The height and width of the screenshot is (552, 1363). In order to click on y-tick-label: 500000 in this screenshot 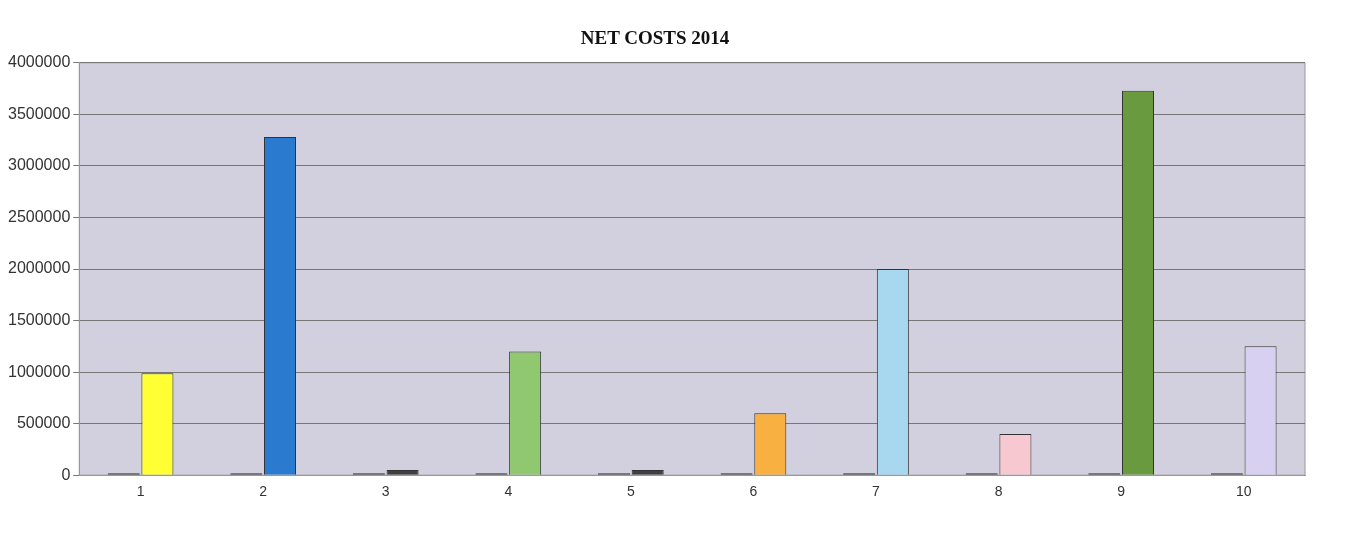, I will do `click(43, 423)`.